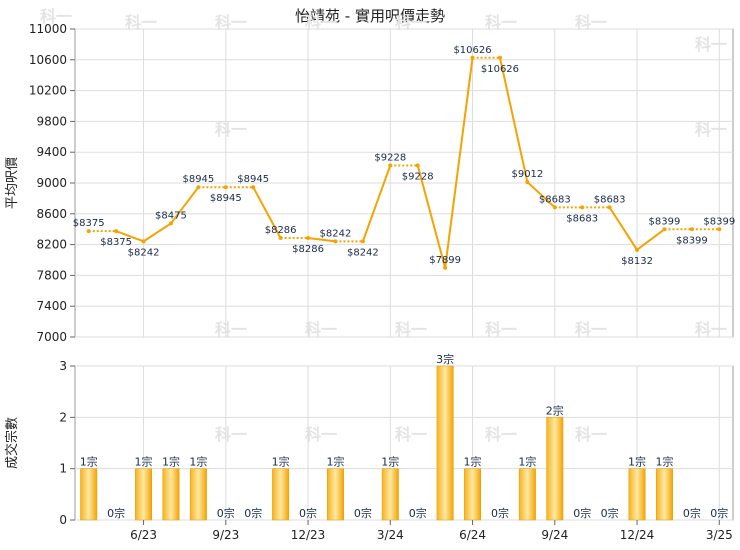  Describe the element at coordinates (12, 443) in the screenshot. I see `bar-y-axis-title: 成交宗數` at that location.